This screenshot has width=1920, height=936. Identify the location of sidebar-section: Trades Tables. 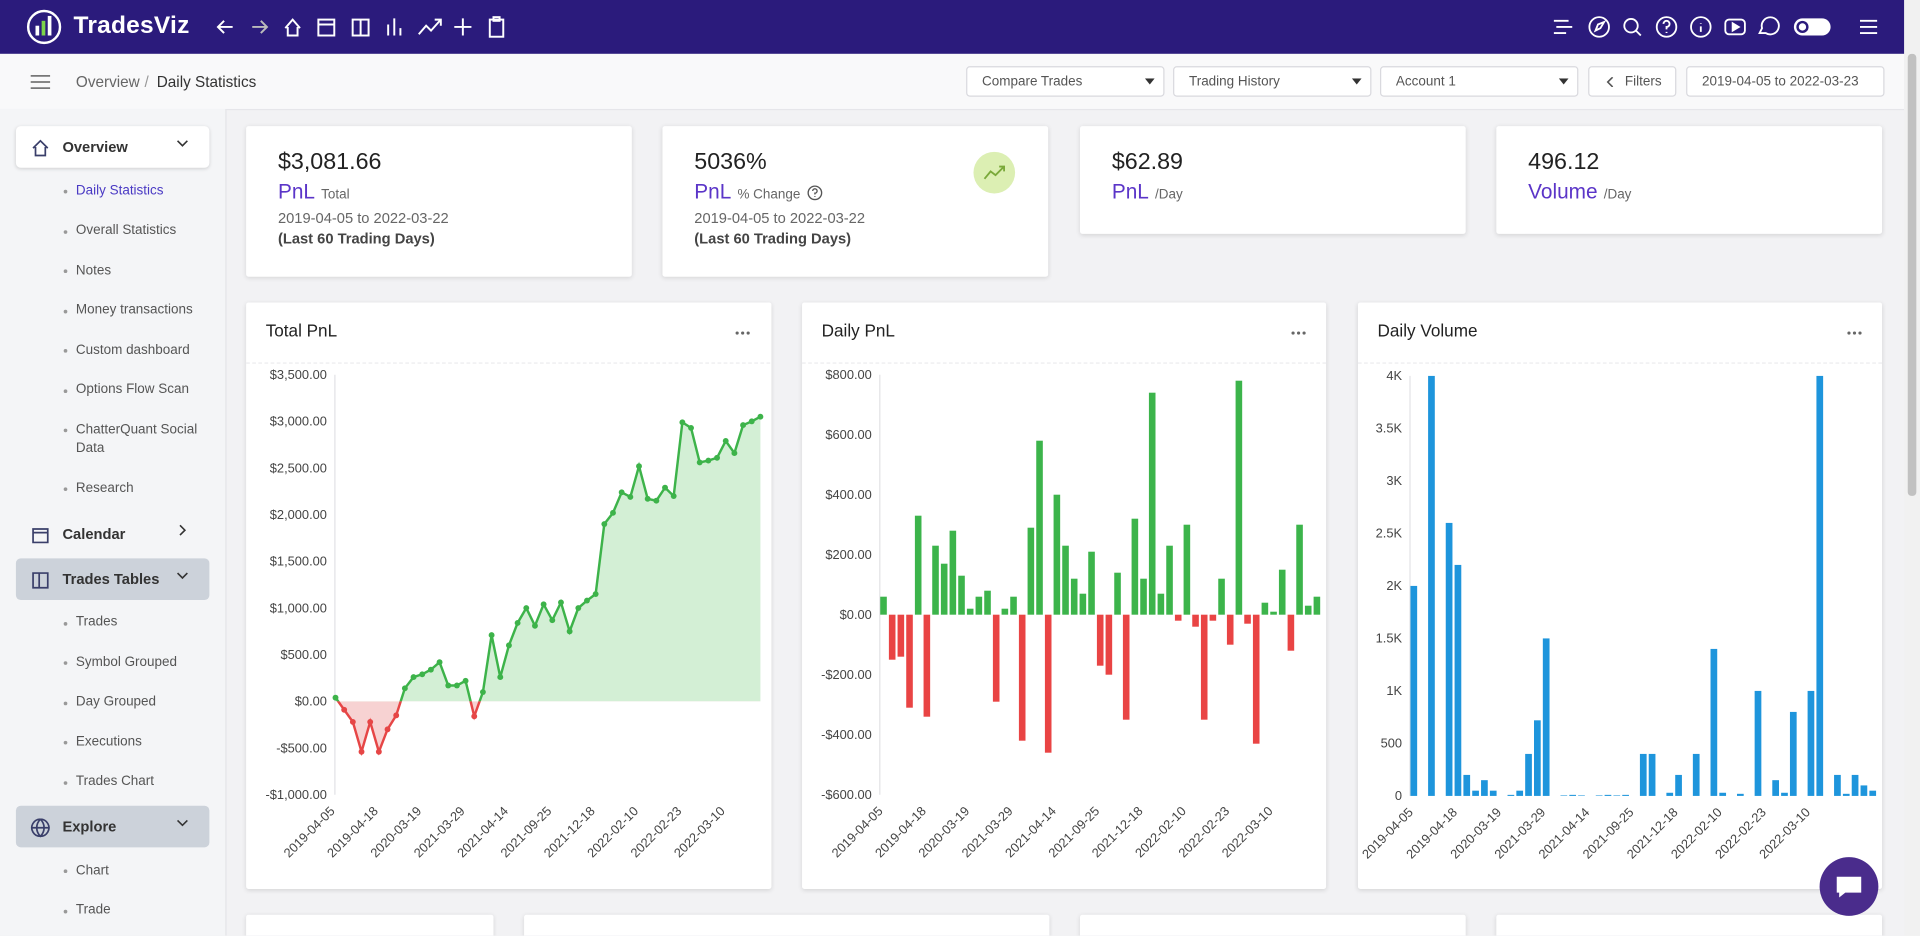
(112, 578).